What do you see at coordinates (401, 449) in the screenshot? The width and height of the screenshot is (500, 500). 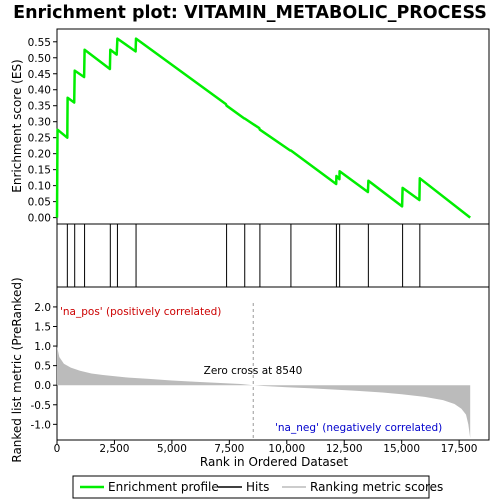 I see `x-tick-label: 15,000` at bounding box center [401, 449].